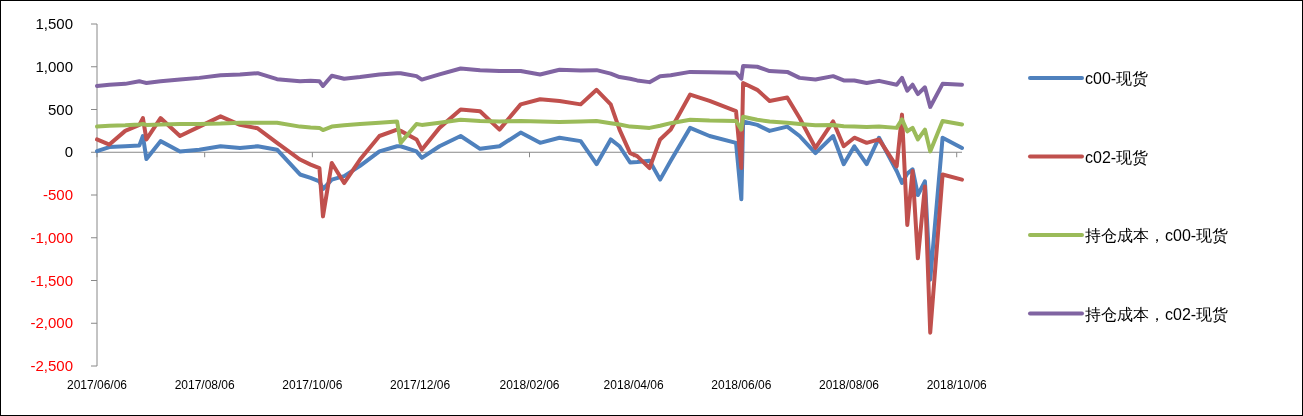 The width and height of the screenshot is (1303, 416). What do you see at coordinates (54, 66) in the screenshot?
I see `y-tick-label: 1,000` at bounding box center [54, 66].